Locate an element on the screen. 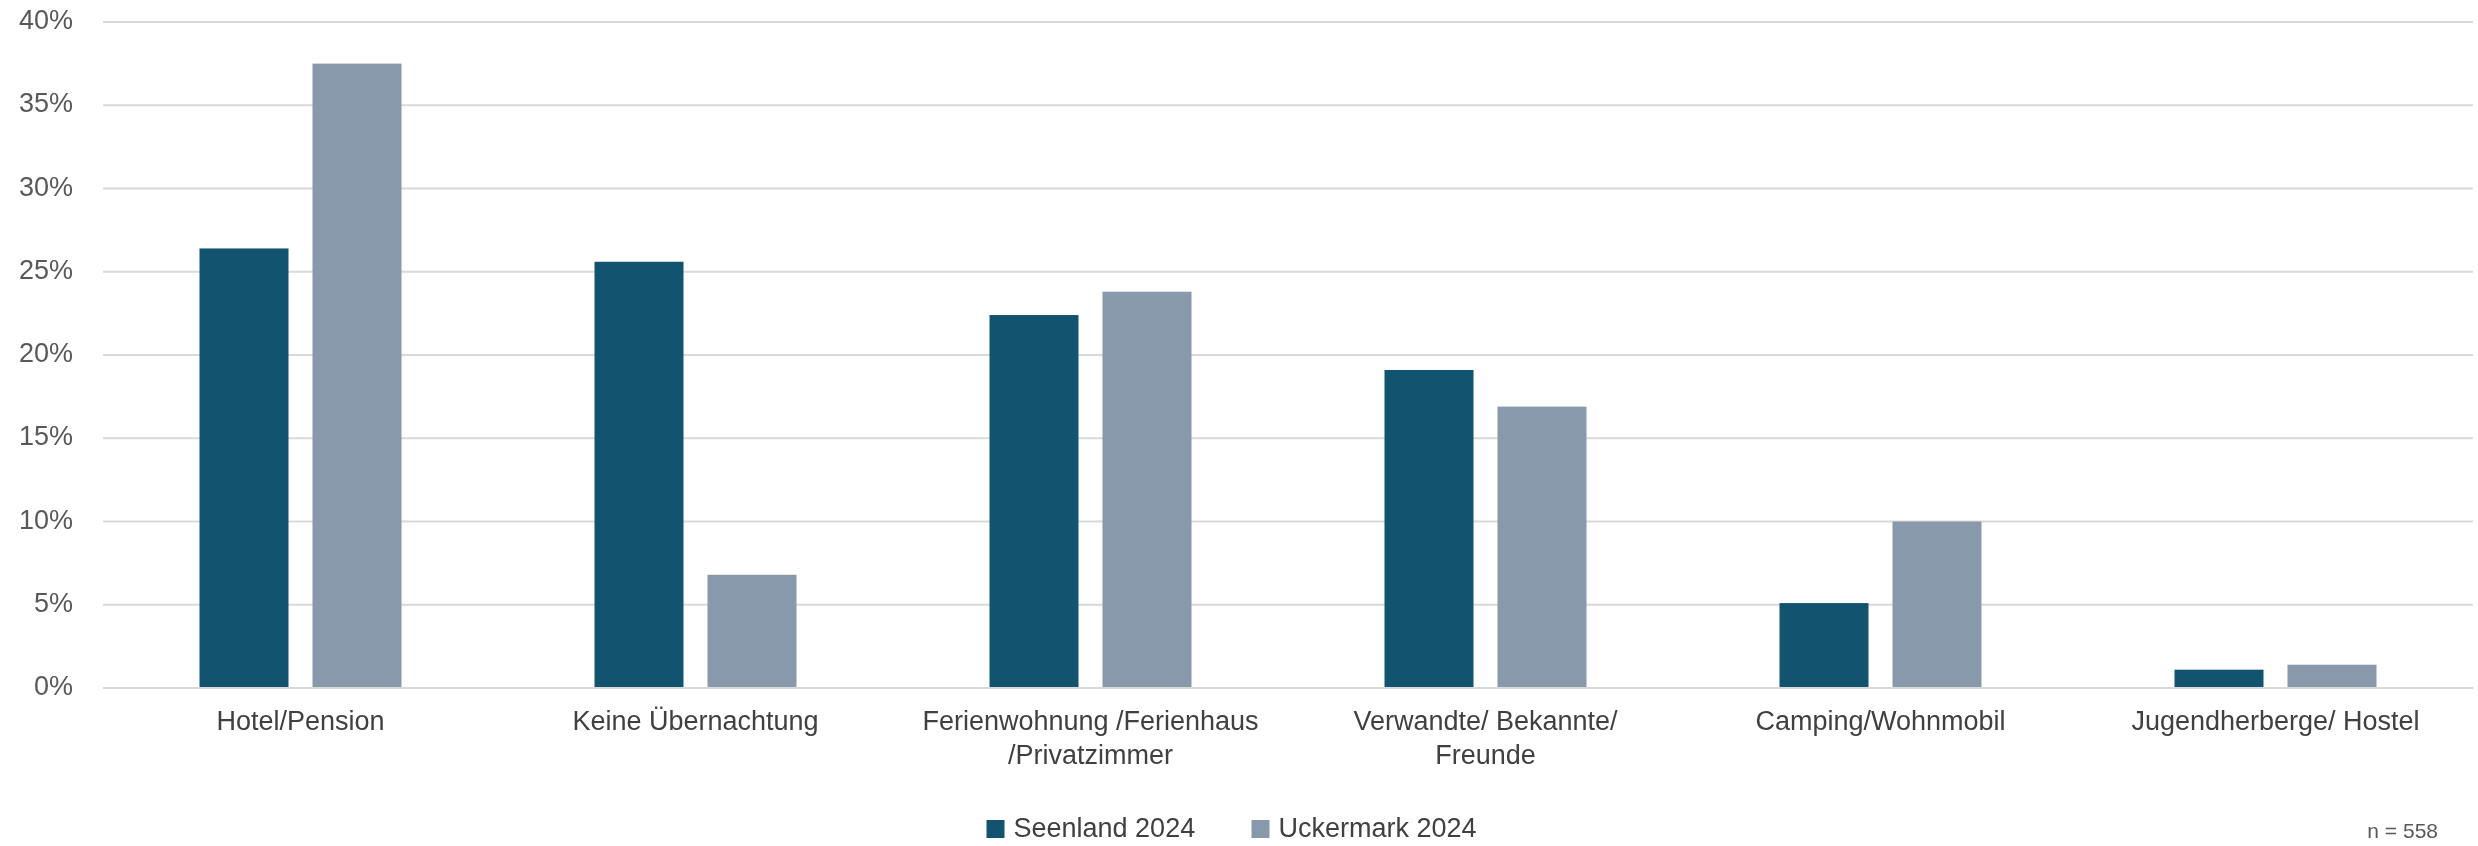  x-tick-label: Jugendherberge/ Hostel is located at coordinates (2275, 721).